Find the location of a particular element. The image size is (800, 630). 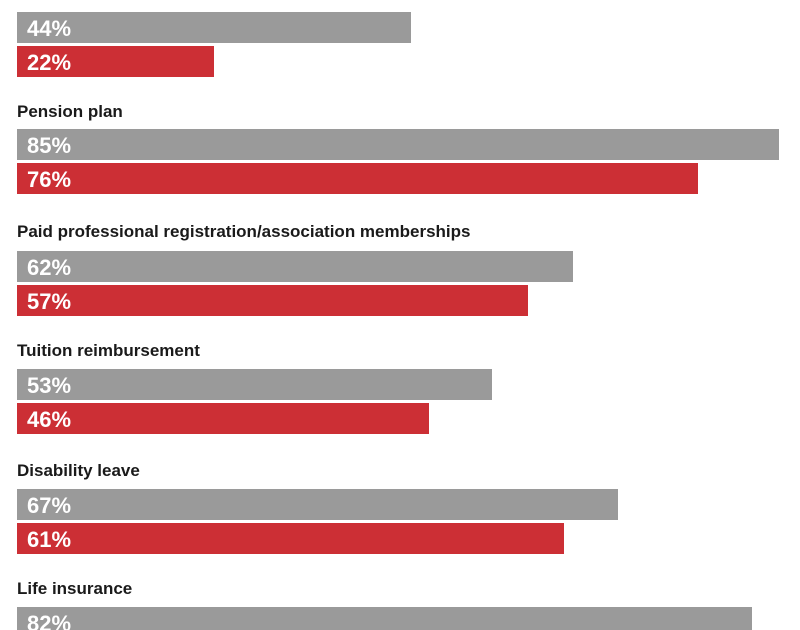

data-label: 82% is located at coordinates (49, 620).